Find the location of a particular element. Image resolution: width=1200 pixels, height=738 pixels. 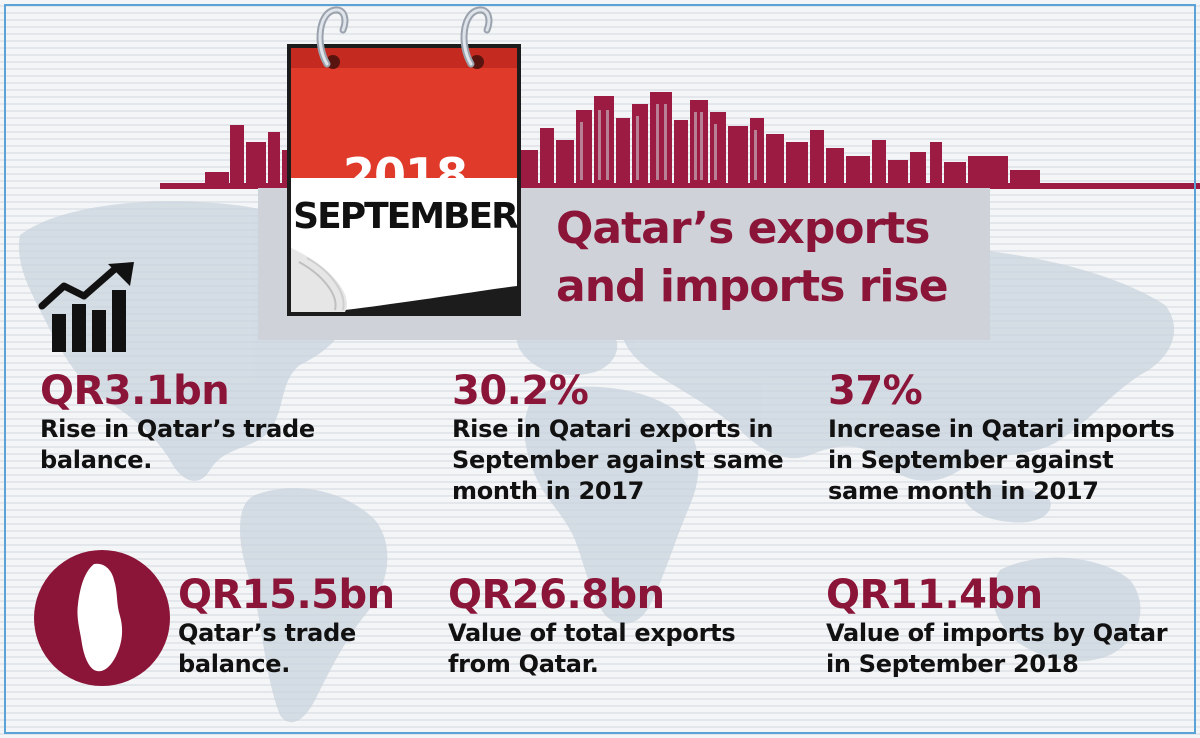

stat-value: QR3.1bn is located at coordinates (135, 391).